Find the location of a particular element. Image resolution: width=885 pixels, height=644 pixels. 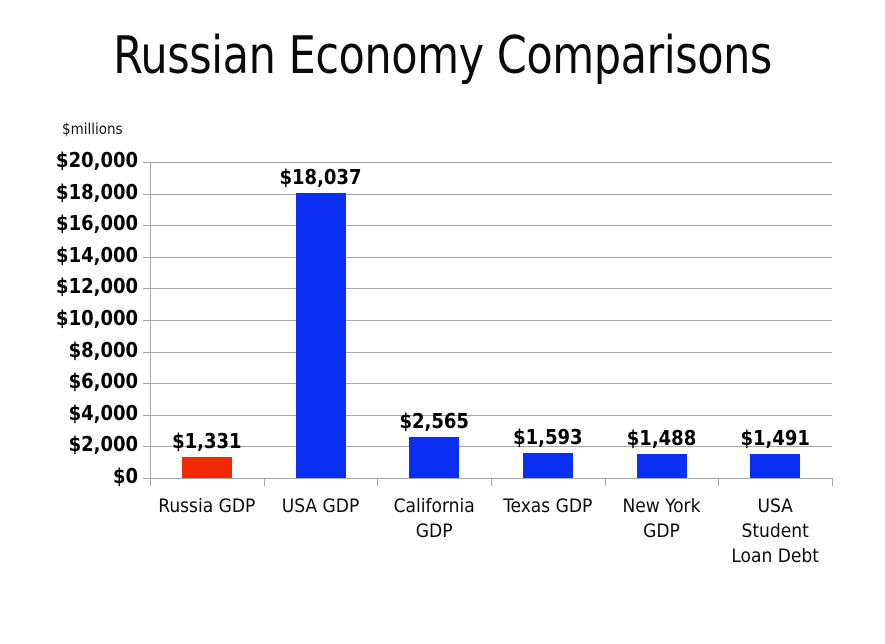

y-axis-tick-label: $14,000 is located at coordinates (97, 254).